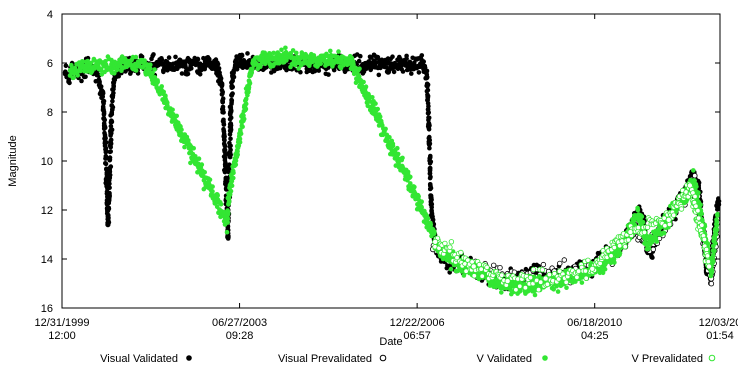 This screenshot has height=366, width=738. I want to click on y-tick-label: 6, so click(50, 64).